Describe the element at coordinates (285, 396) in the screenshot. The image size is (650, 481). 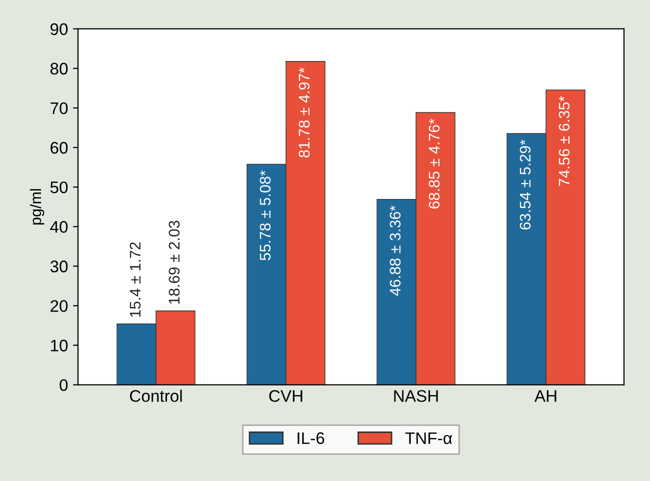
I see `x-tick-label: CVH` at that location.